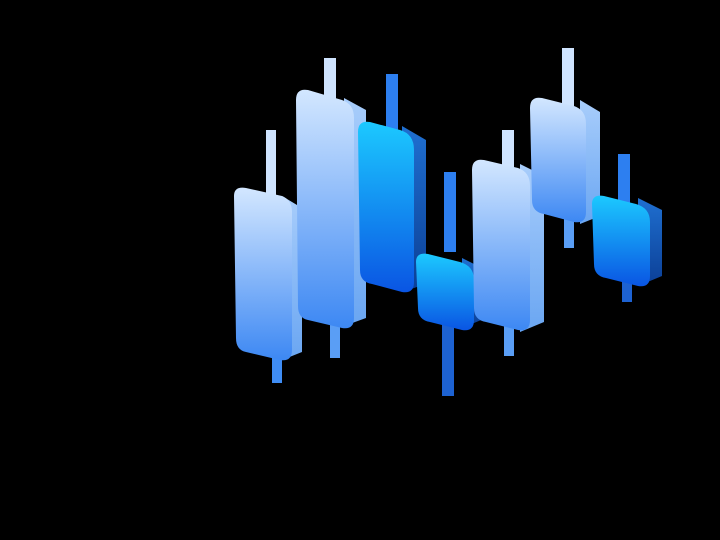  Describe the element at coordinates (509, 337) in the screenshot. I see `candle-5-lower-wick` at that location.